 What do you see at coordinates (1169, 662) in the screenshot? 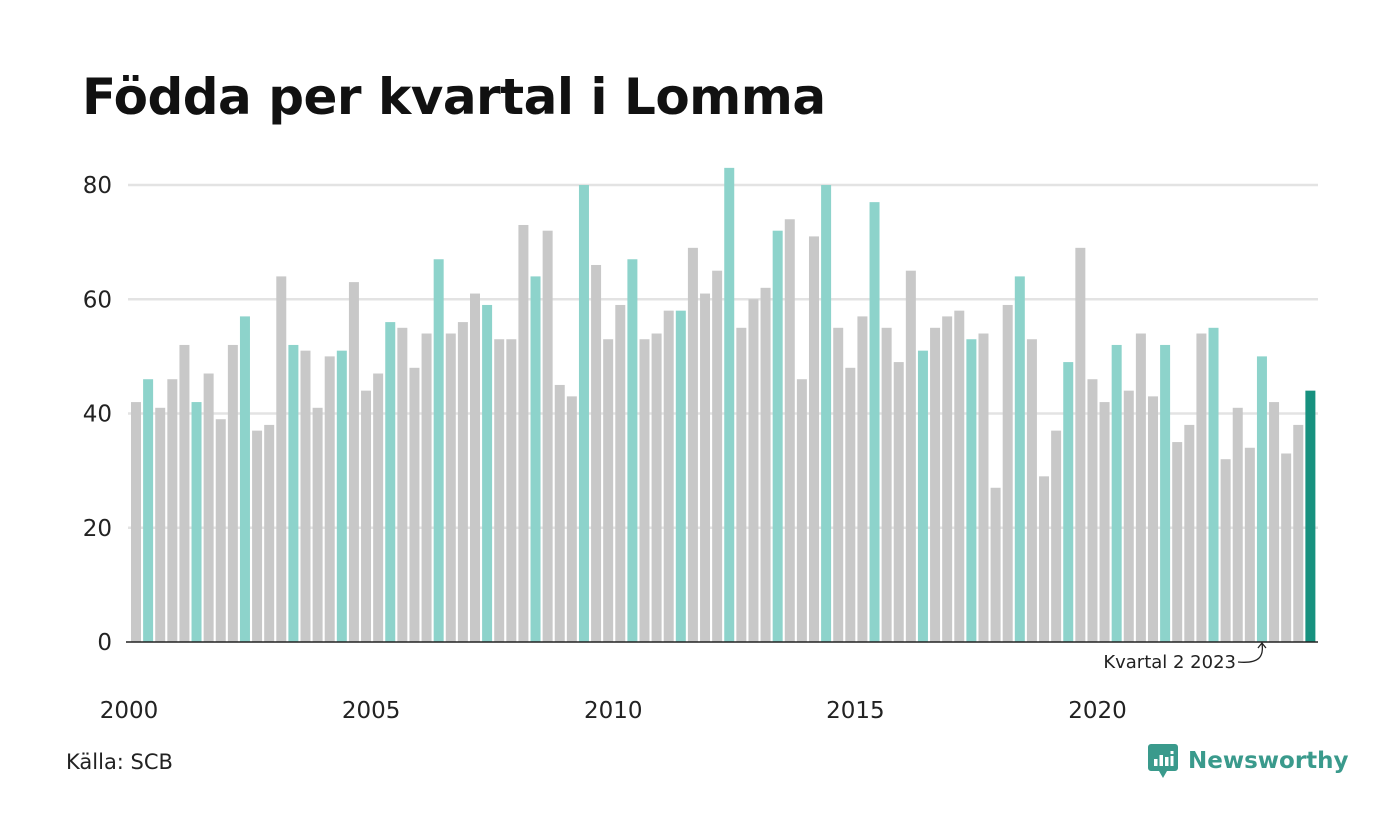
I see `annotation-label: Kvartal 2 2023` at bounding box center [1169, 662].